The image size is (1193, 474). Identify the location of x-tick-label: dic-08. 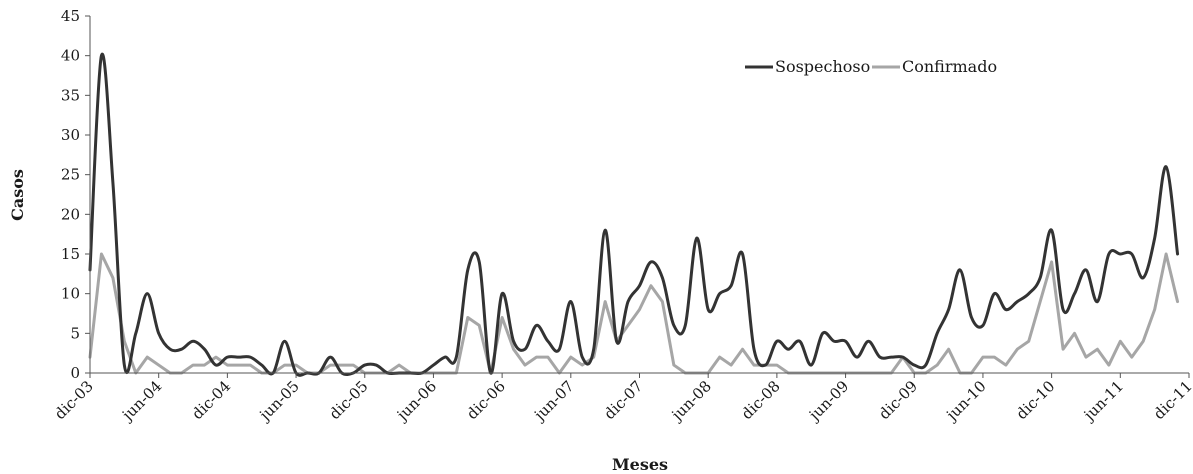
(761, 400).